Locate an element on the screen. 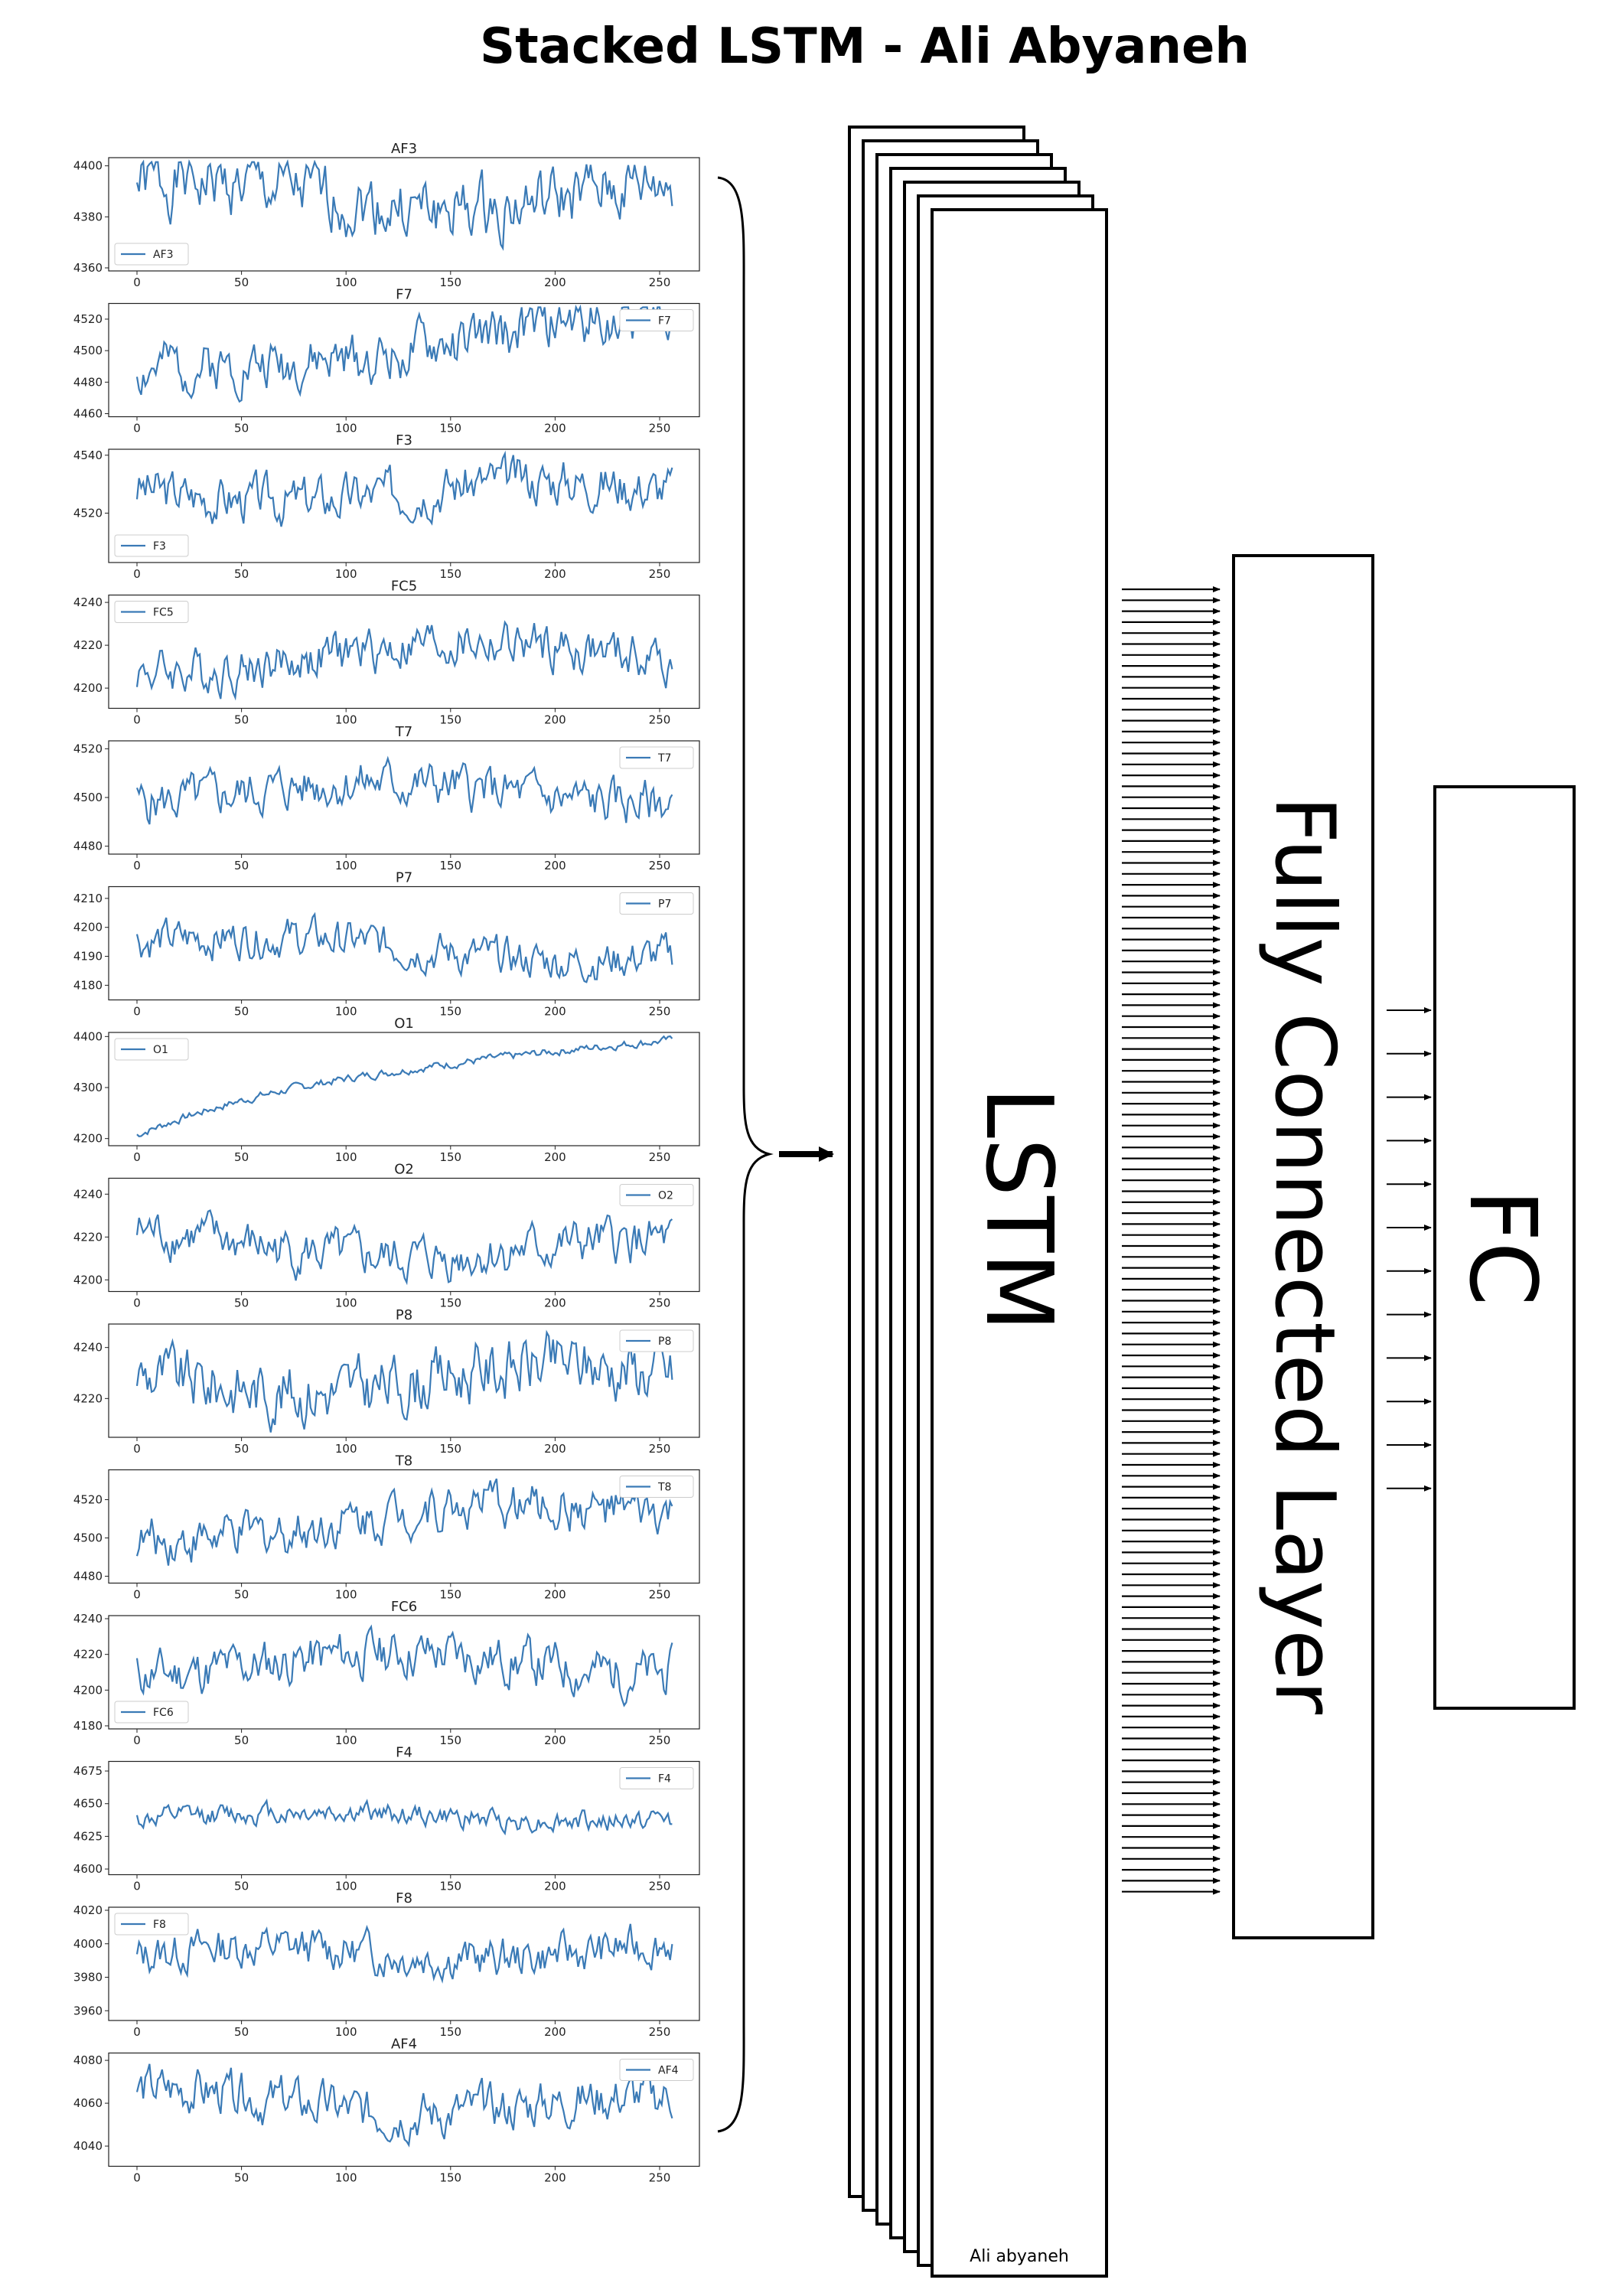  plot-title: F7 is located at coordinates (404, 295).